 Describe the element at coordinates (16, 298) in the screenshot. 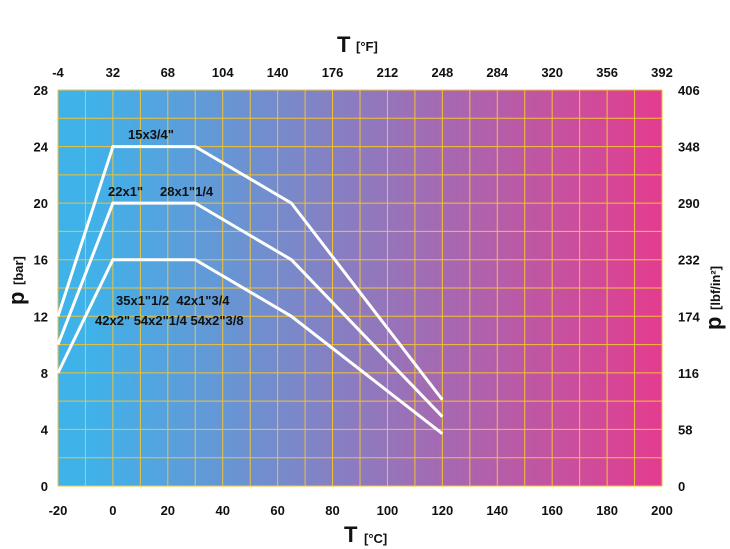

I see `left-axis-symbol: p` at that location.